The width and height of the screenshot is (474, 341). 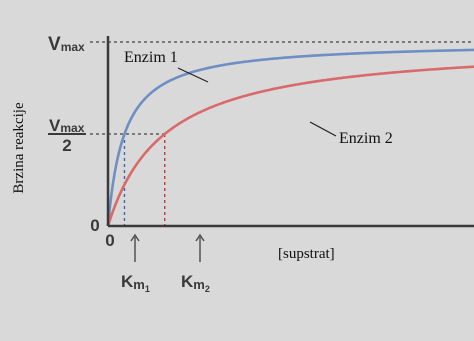 I want to click on y-tick-zero: 0, so click(x=94, y=225).